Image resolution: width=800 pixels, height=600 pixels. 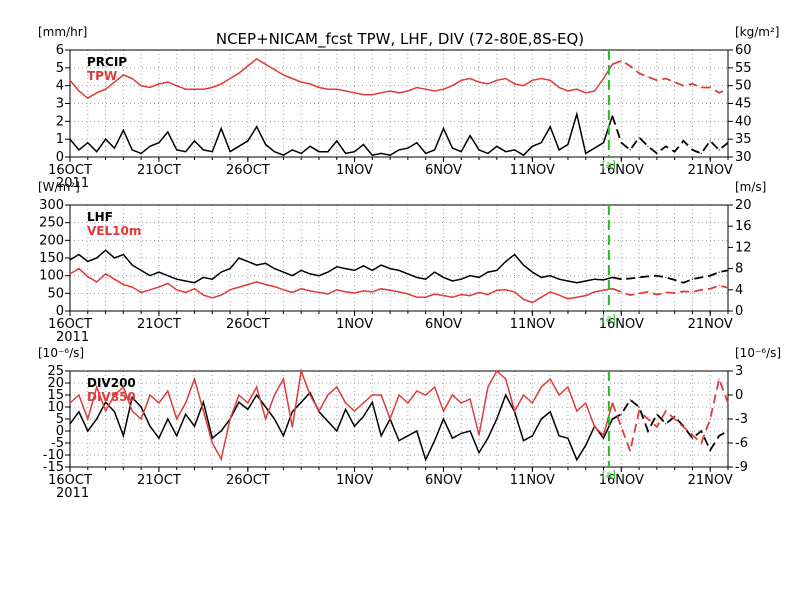 What do you see at coordinates (670, 290) in the screenshot?
I see `series-line-forecast` at bounding box center [670, 290].